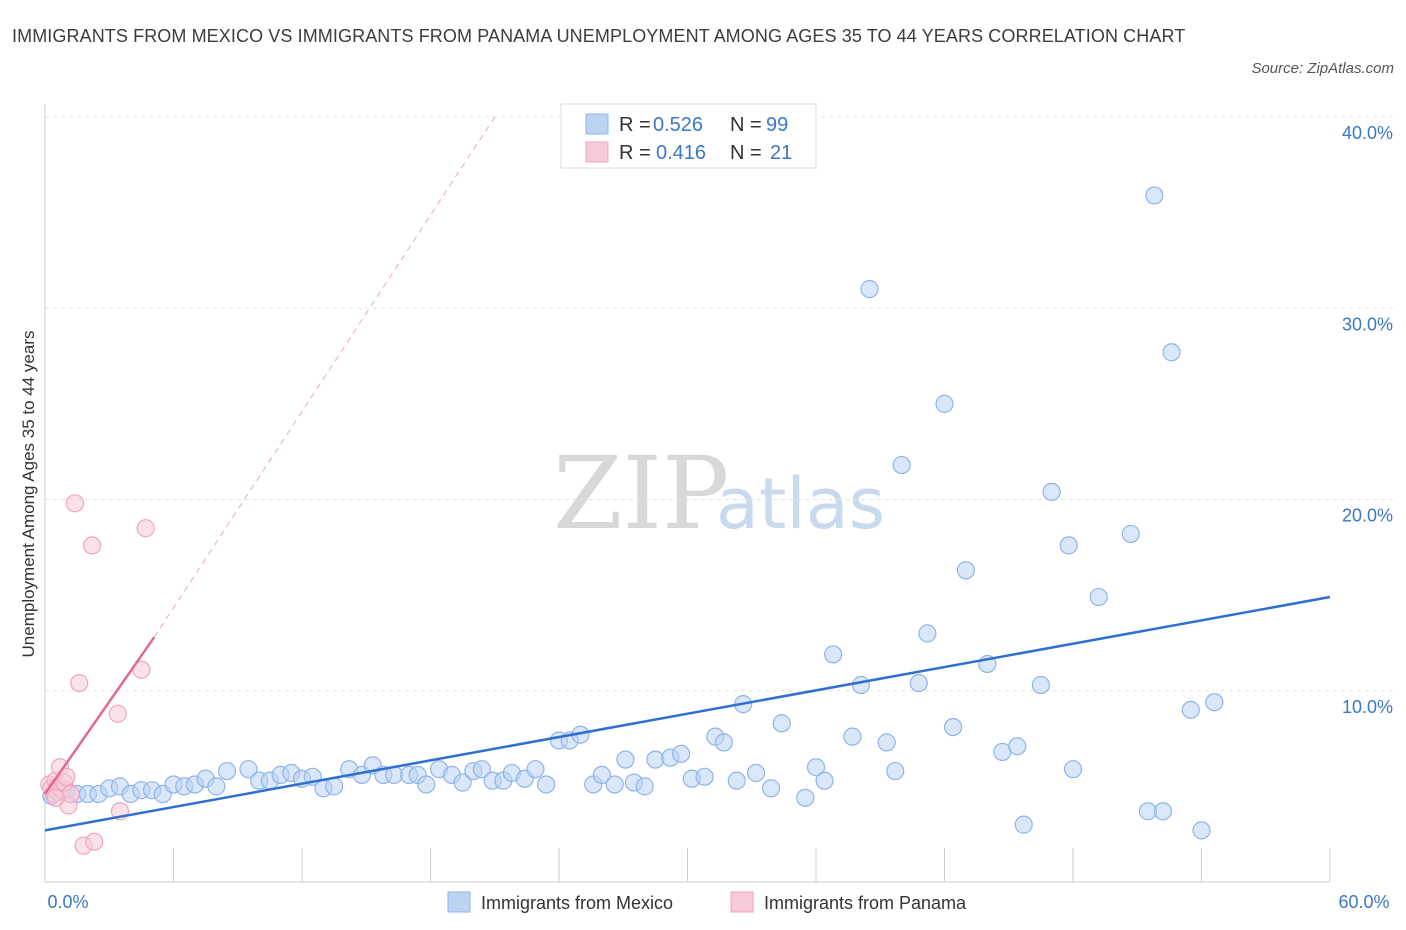  Describe the element at coordinates (28, 494) in the screenshot. I see `y-axis-label: Unemployment Among Ages 35 to 44 years` at that location.